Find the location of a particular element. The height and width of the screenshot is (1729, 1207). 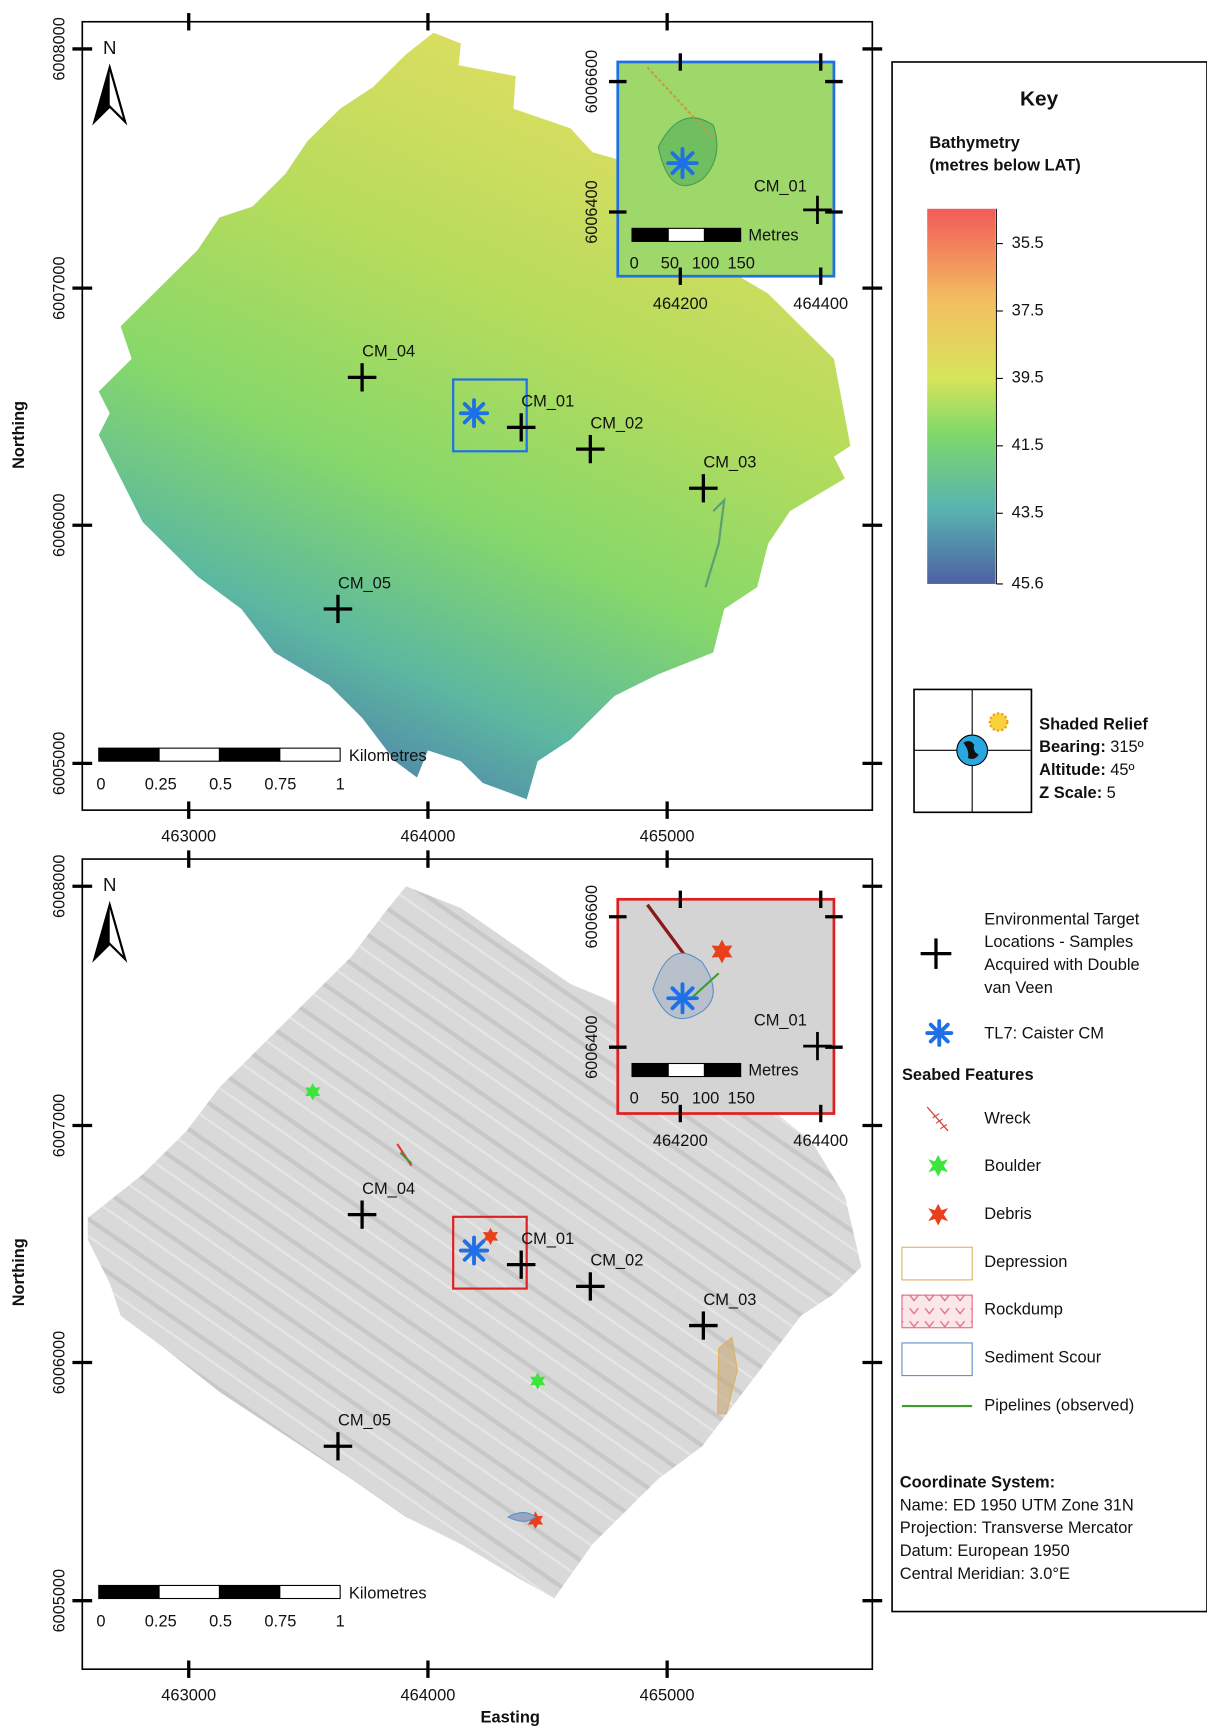

coordinate-line: Name: ED 1950 UTM Zone 31N is located at coordinates (1017, 1505).